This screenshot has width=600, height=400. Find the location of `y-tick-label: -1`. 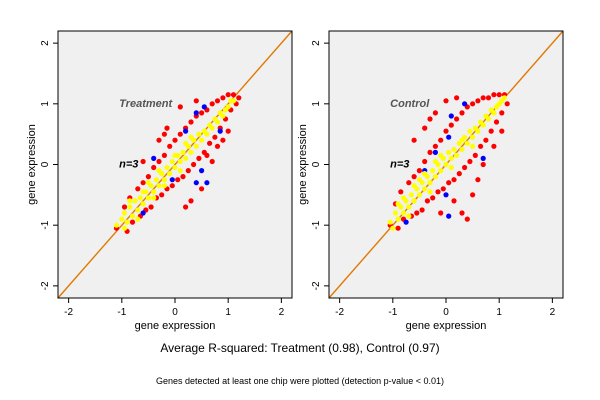

y-tick-label: -1 is located at coordinates (316, 224).